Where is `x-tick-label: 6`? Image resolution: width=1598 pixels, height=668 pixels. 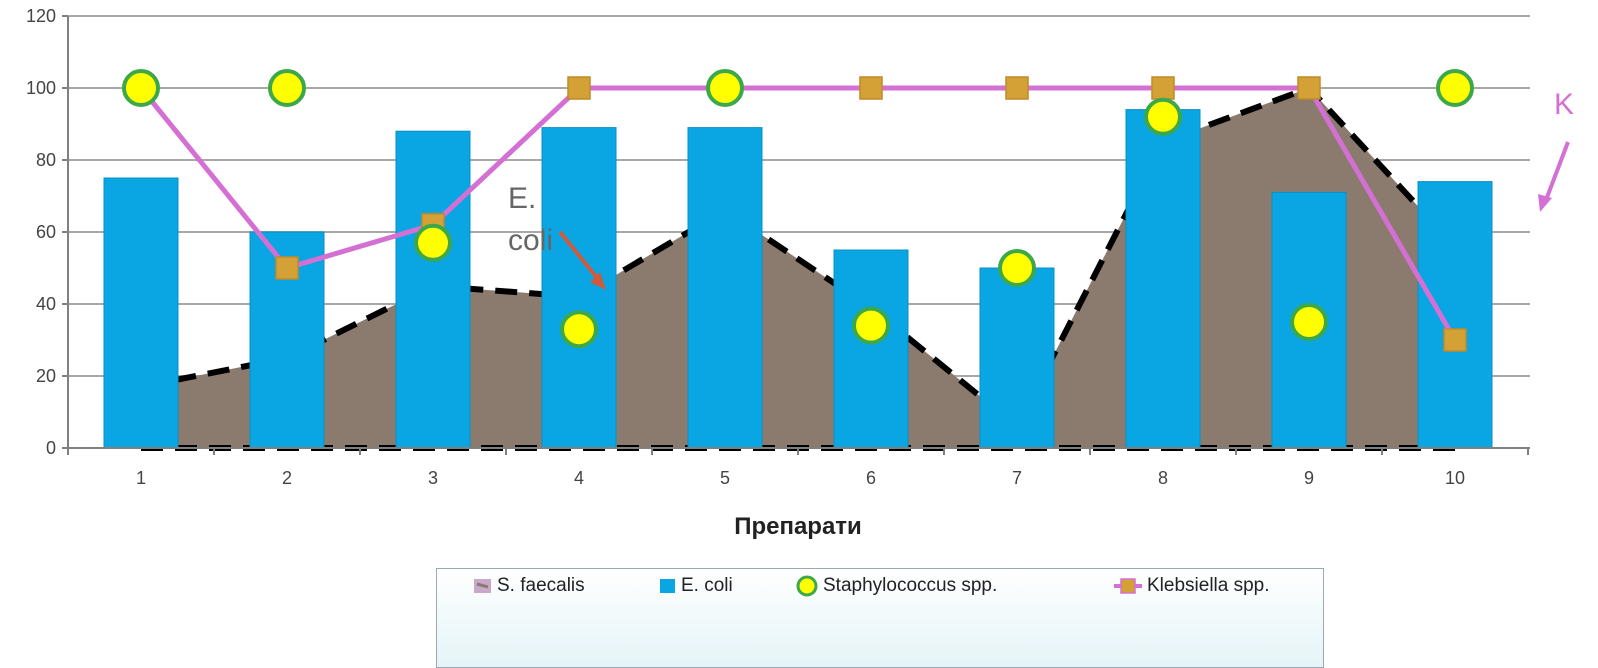 x-tick-label: 6 is located at coordinates (871, 478).